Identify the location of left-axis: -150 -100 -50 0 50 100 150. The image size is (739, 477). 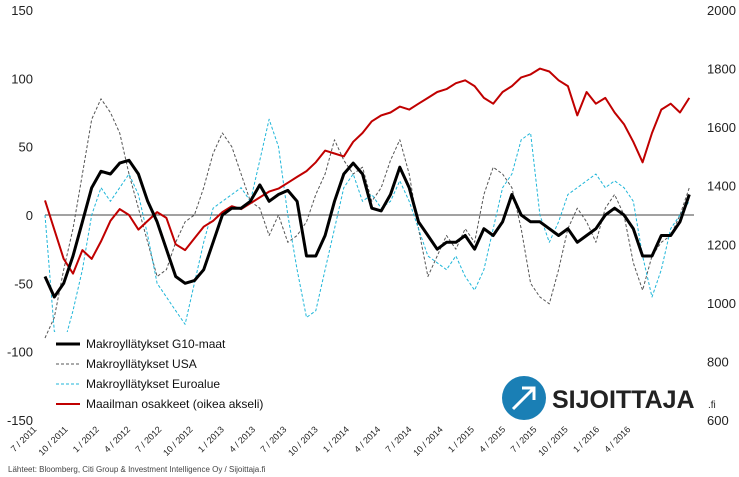
(20, 215).